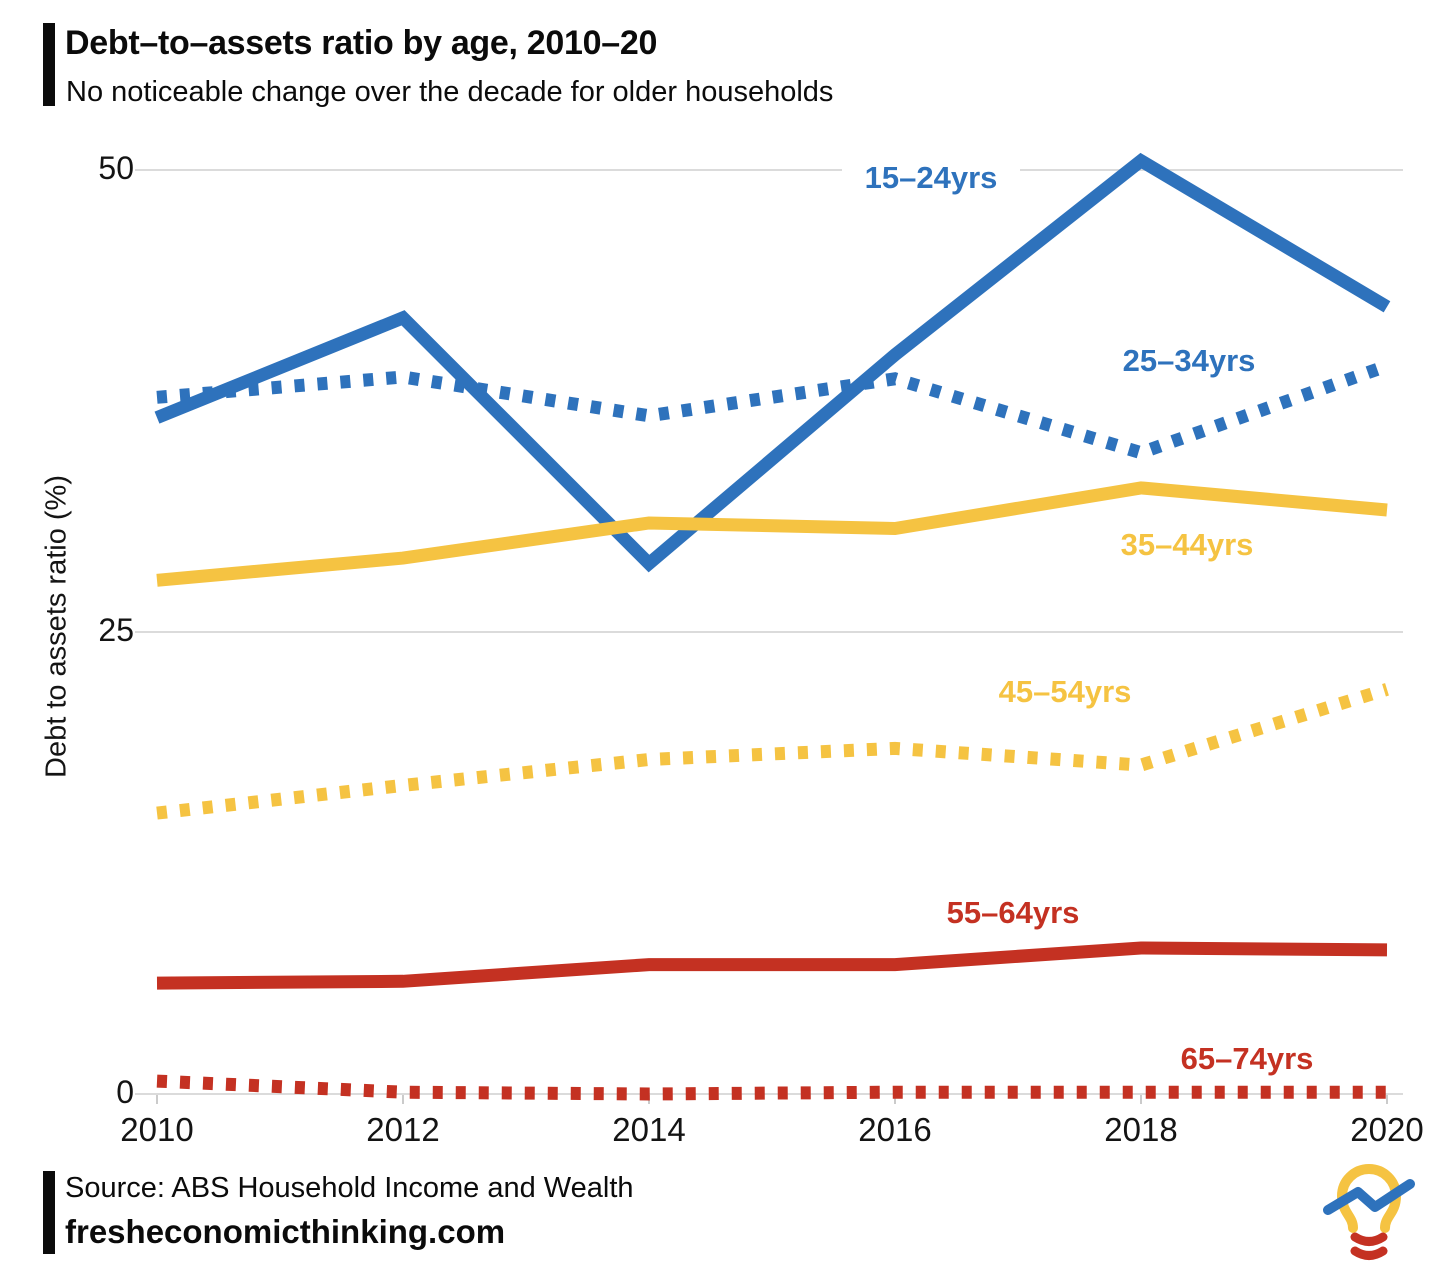 The width and height of the screenshot is (1456, 1269). Describe the element at coordinates (349, 1188) in the screenshot. I see `source-text: Source: ABS Household Income and Wealth` at that location.